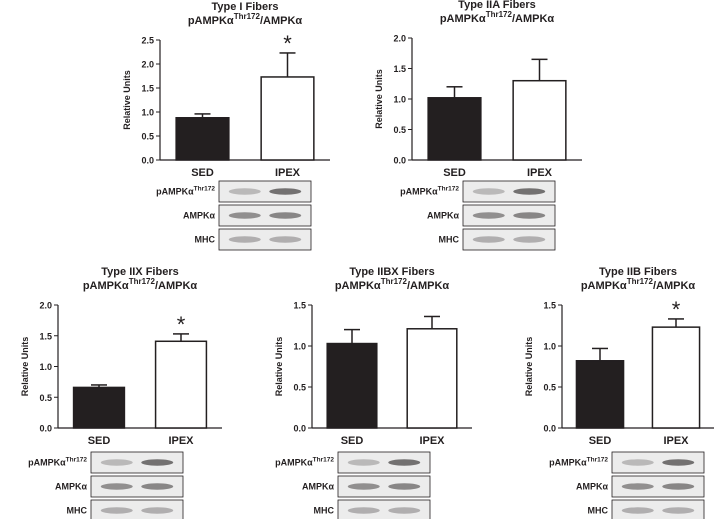  What do you see at coordinates (497, 5) in the screenshot?
I see `chart-title: Type IIA Fibers` at bounding box center [497, 5].